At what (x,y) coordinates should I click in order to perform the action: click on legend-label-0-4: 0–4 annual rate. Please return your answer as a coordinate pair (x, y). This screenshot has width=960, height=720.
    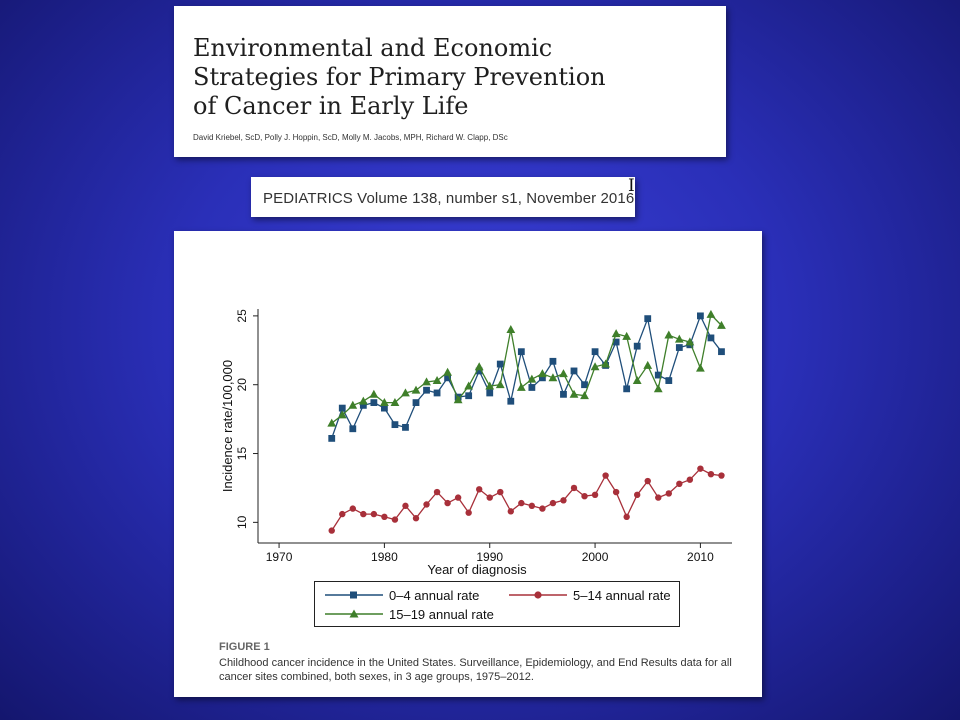
    Looking at the image, I should click on (434, 595).